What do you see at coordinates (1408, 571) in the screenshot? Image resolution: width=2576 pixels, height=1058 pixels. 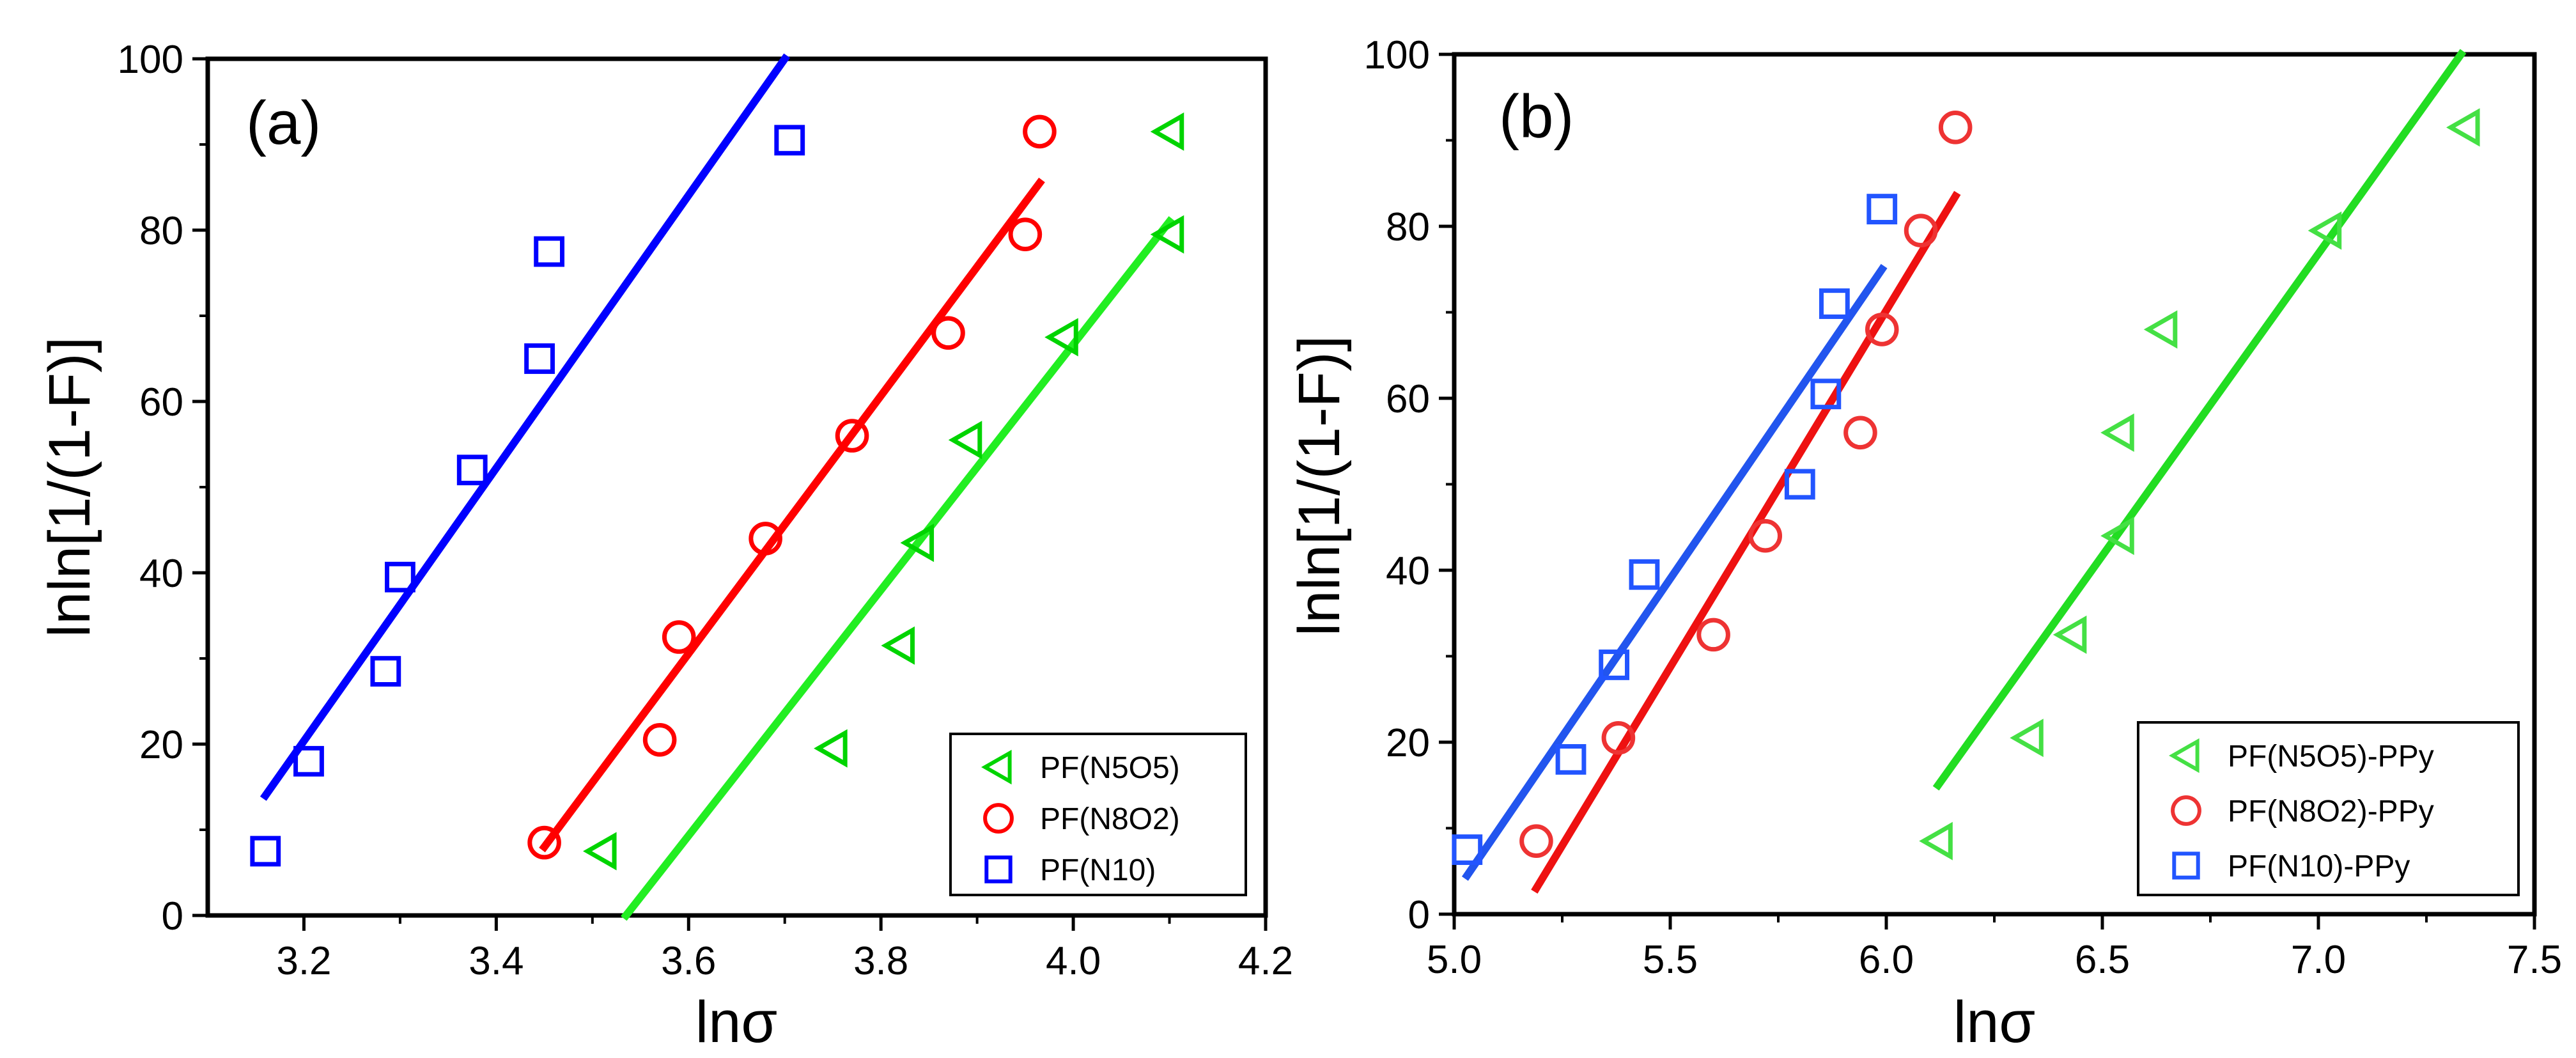 I see `y-tick-label: 40` at bounding box center [1408, 571].